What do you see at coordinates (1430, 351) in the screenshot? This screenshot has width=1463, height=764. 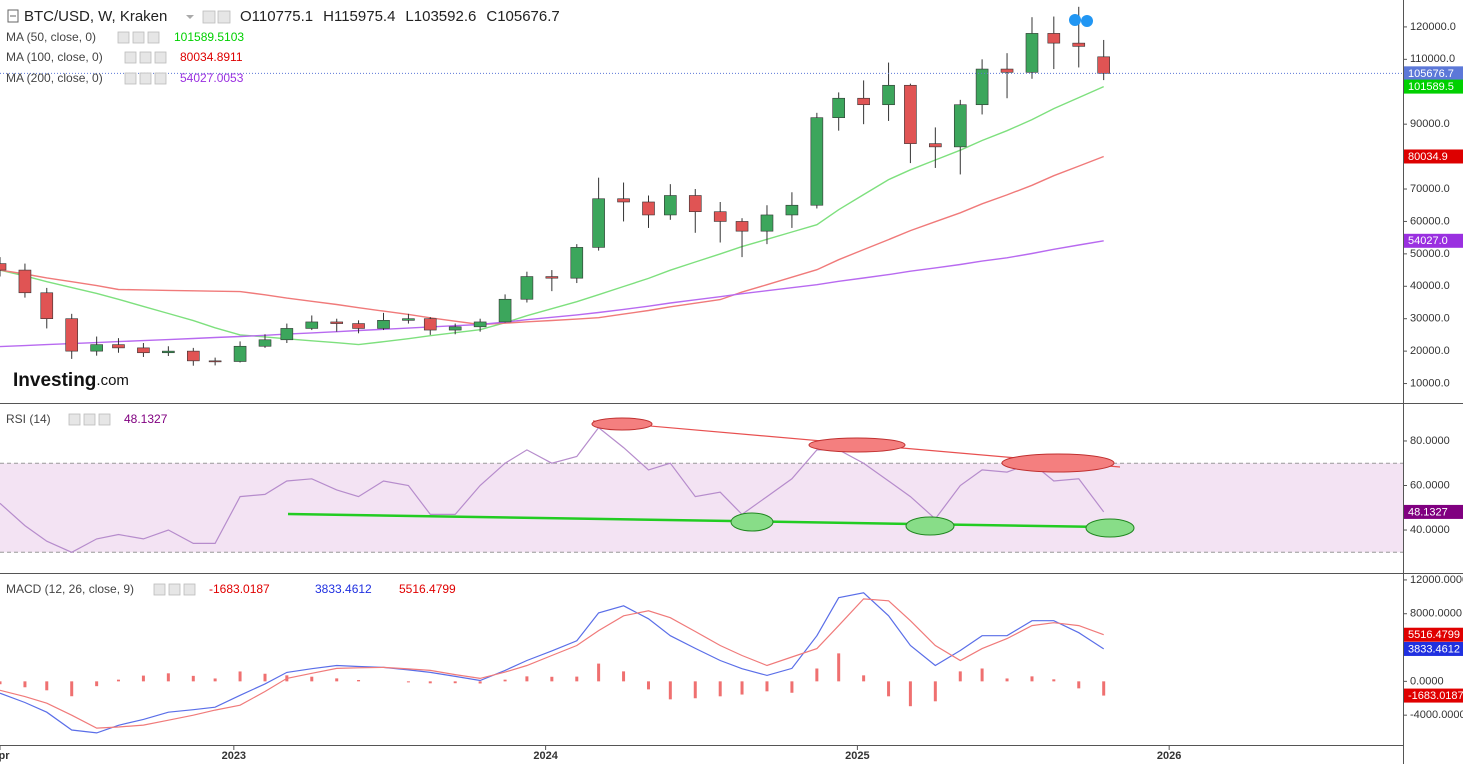 I see `y-tick-label: 20000.0` at bounding box center [1430, 351].